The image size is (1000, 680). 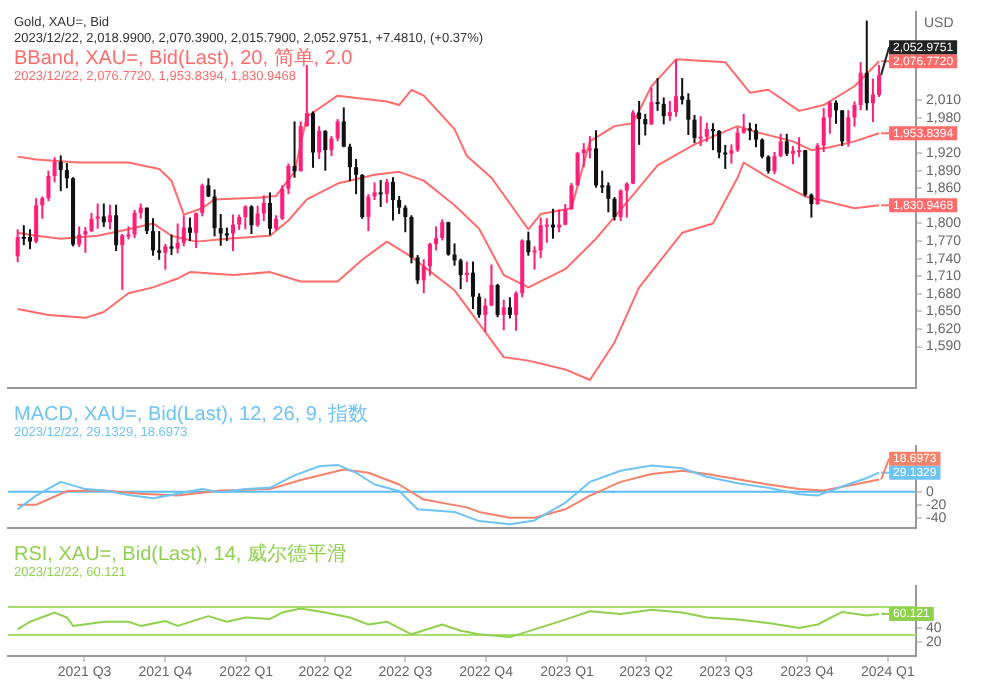 I want to click on chart-title: MACD, XAU=, Bid(Last), 12, 26, 9, 指数, so click(x=191, y=413).